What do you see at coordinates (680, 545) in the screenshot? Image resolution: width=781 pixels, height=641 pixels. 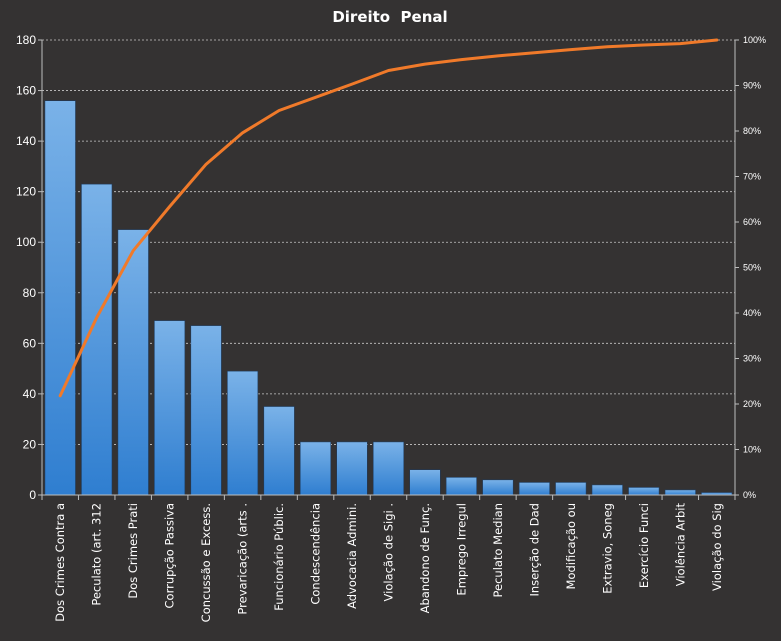 I see `x-tick-label: Violência Arbit` at bounding box center [680, 545].